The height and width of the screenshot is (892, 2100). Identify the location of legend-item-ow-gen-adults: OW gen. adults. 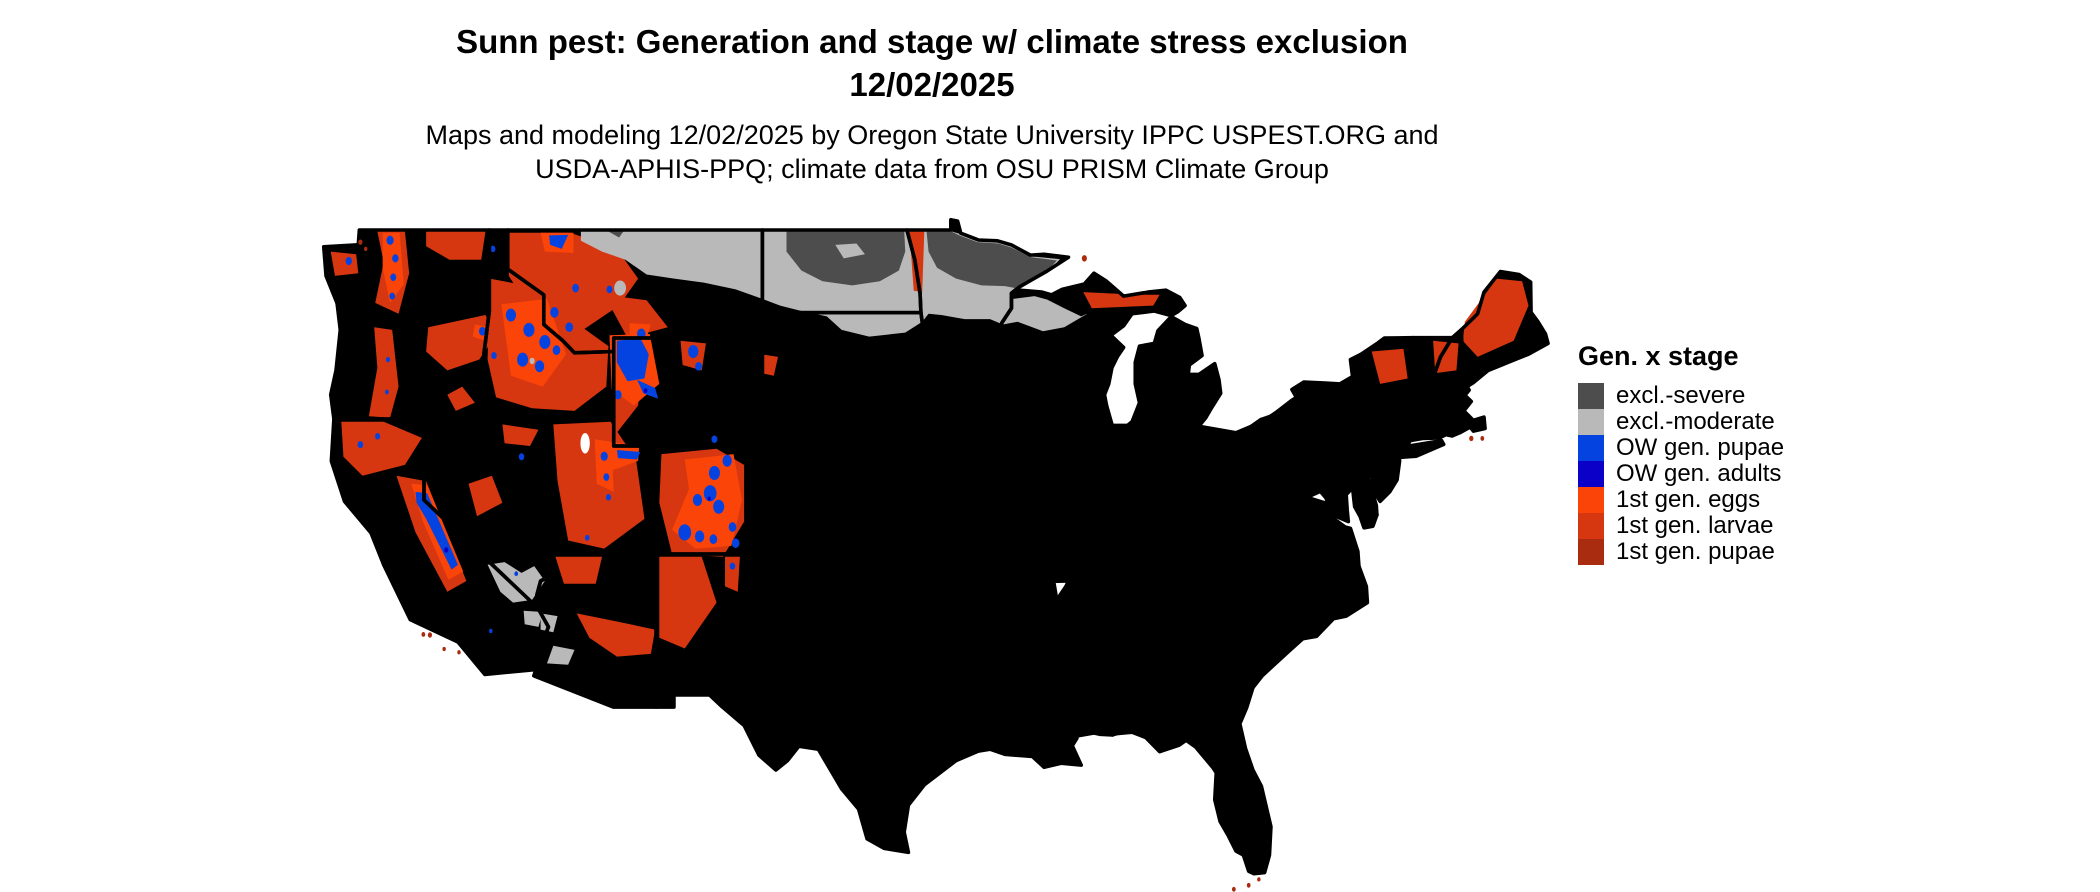
(1681, 474).